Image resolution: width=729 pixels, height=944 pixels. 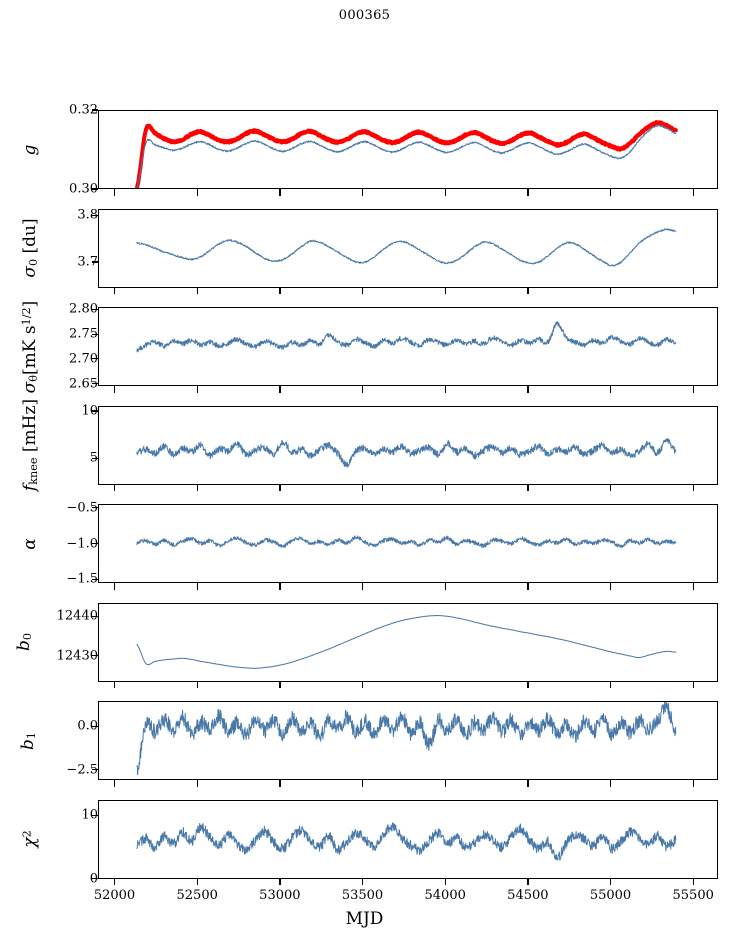 I want to click on trace-area-chi2, so click(x=408, y=839).